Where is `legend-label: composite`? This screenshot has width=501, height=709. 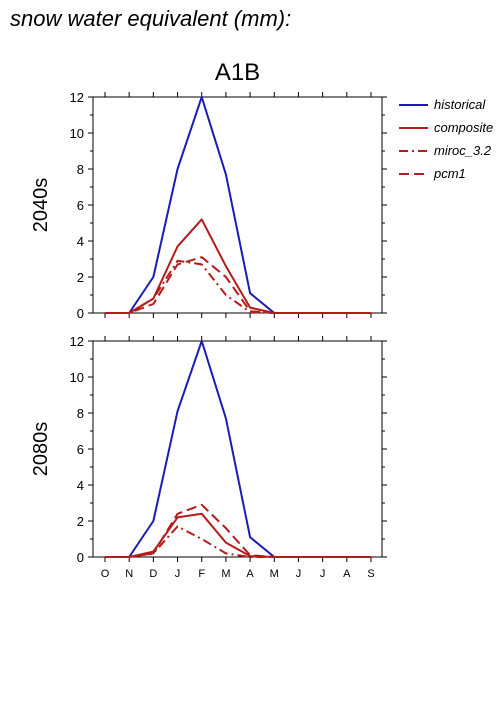
legend-label: composite is located at coordinates (463, 127).